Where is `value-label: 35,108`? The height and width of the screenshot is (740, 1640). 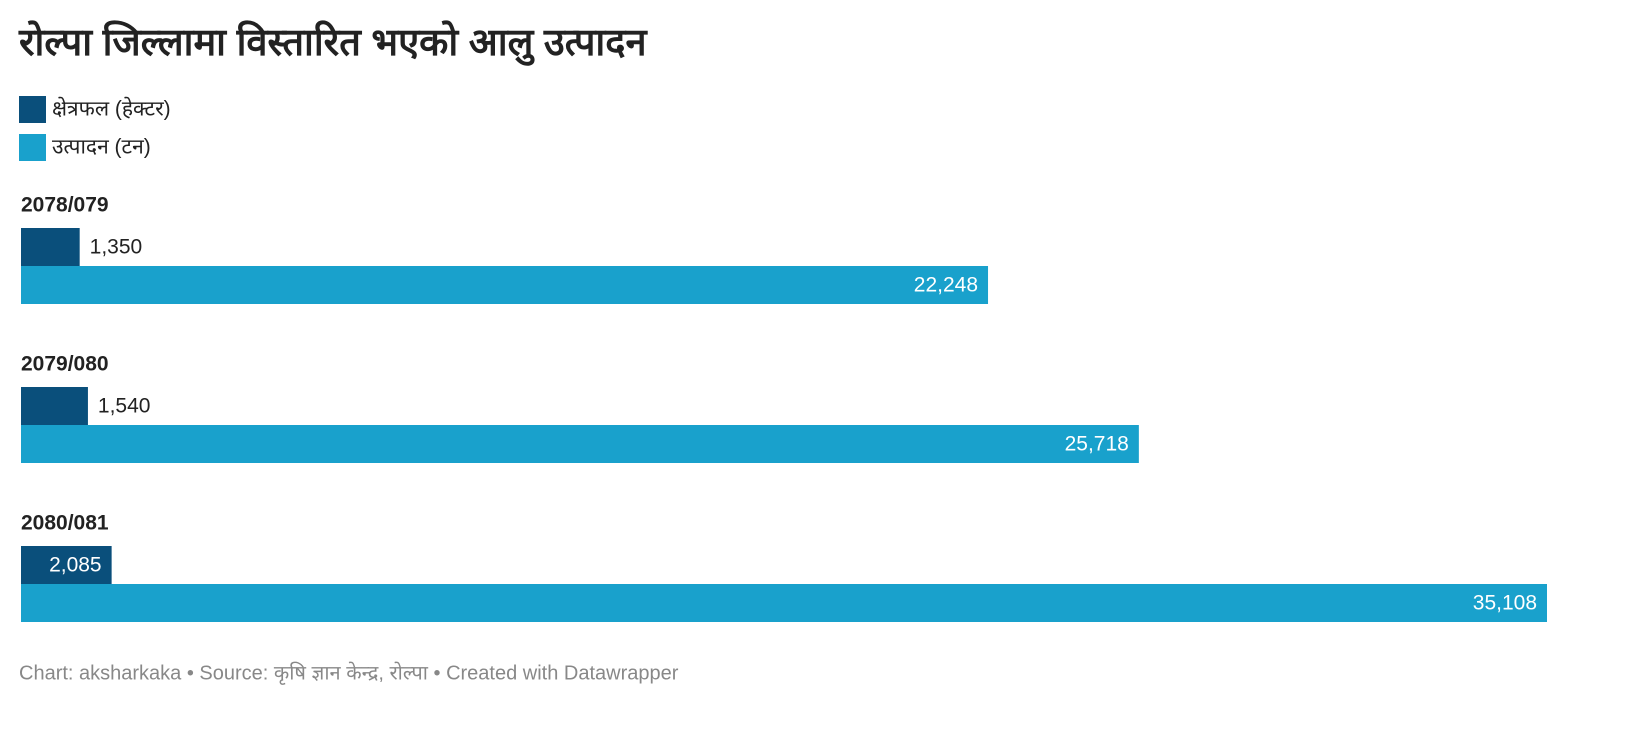
value-label: 35,108 is located at coordinates (1505, 603).